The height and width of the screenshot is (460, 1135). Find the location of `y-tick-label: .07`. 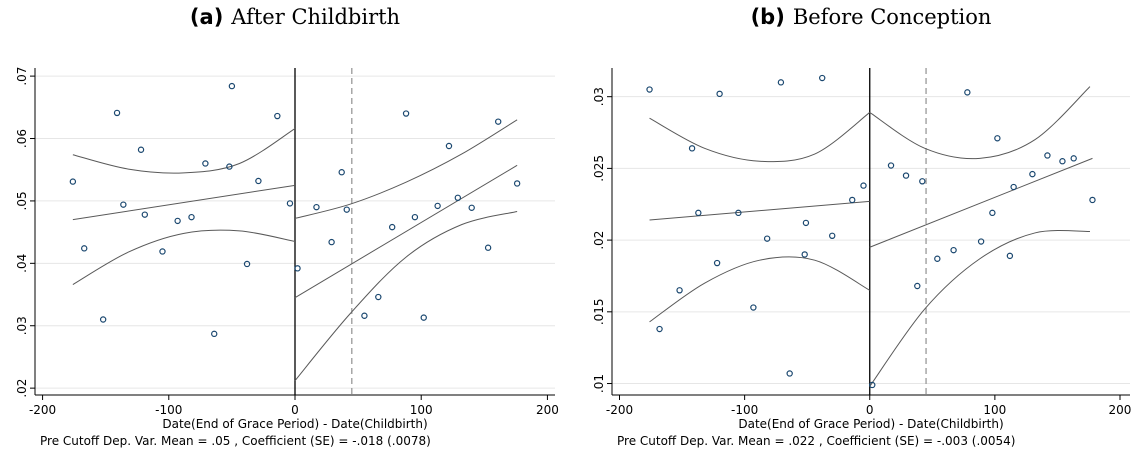

y-tick-label: .07 is located at coordinates (22, 76).